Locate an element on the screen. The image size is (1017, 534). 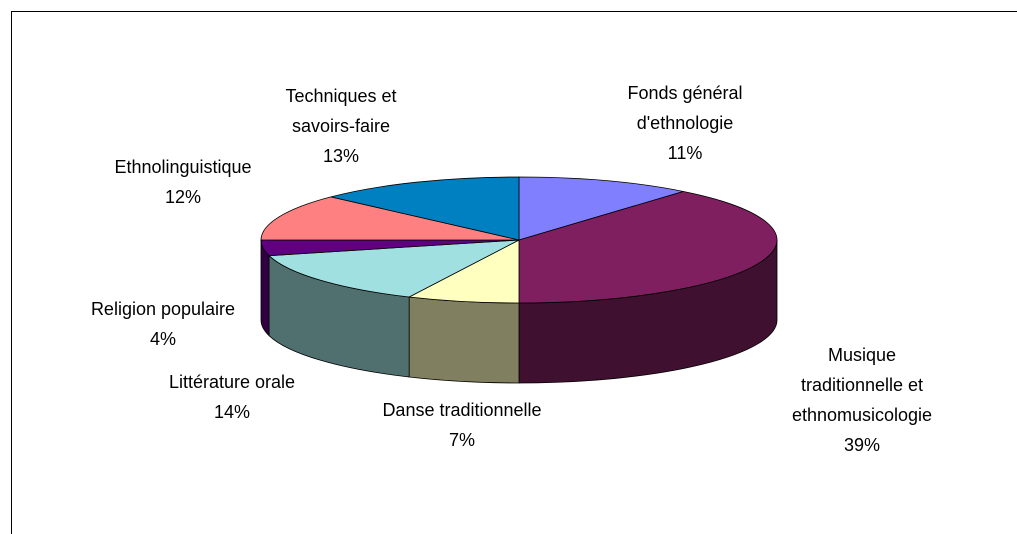
value-label: 4% is located at coordinates (162, 339).